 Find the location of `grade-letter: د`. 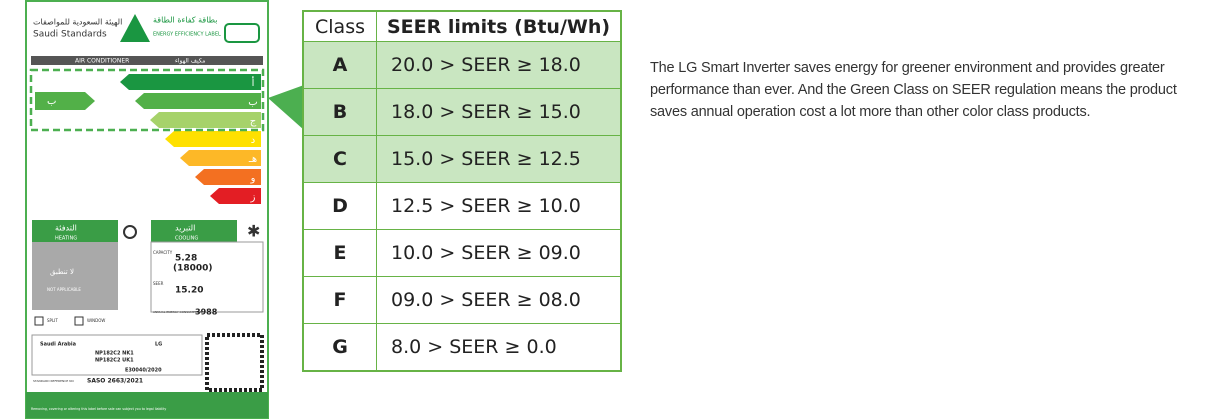

grade-letter: د is located at coordinates (253, 140).